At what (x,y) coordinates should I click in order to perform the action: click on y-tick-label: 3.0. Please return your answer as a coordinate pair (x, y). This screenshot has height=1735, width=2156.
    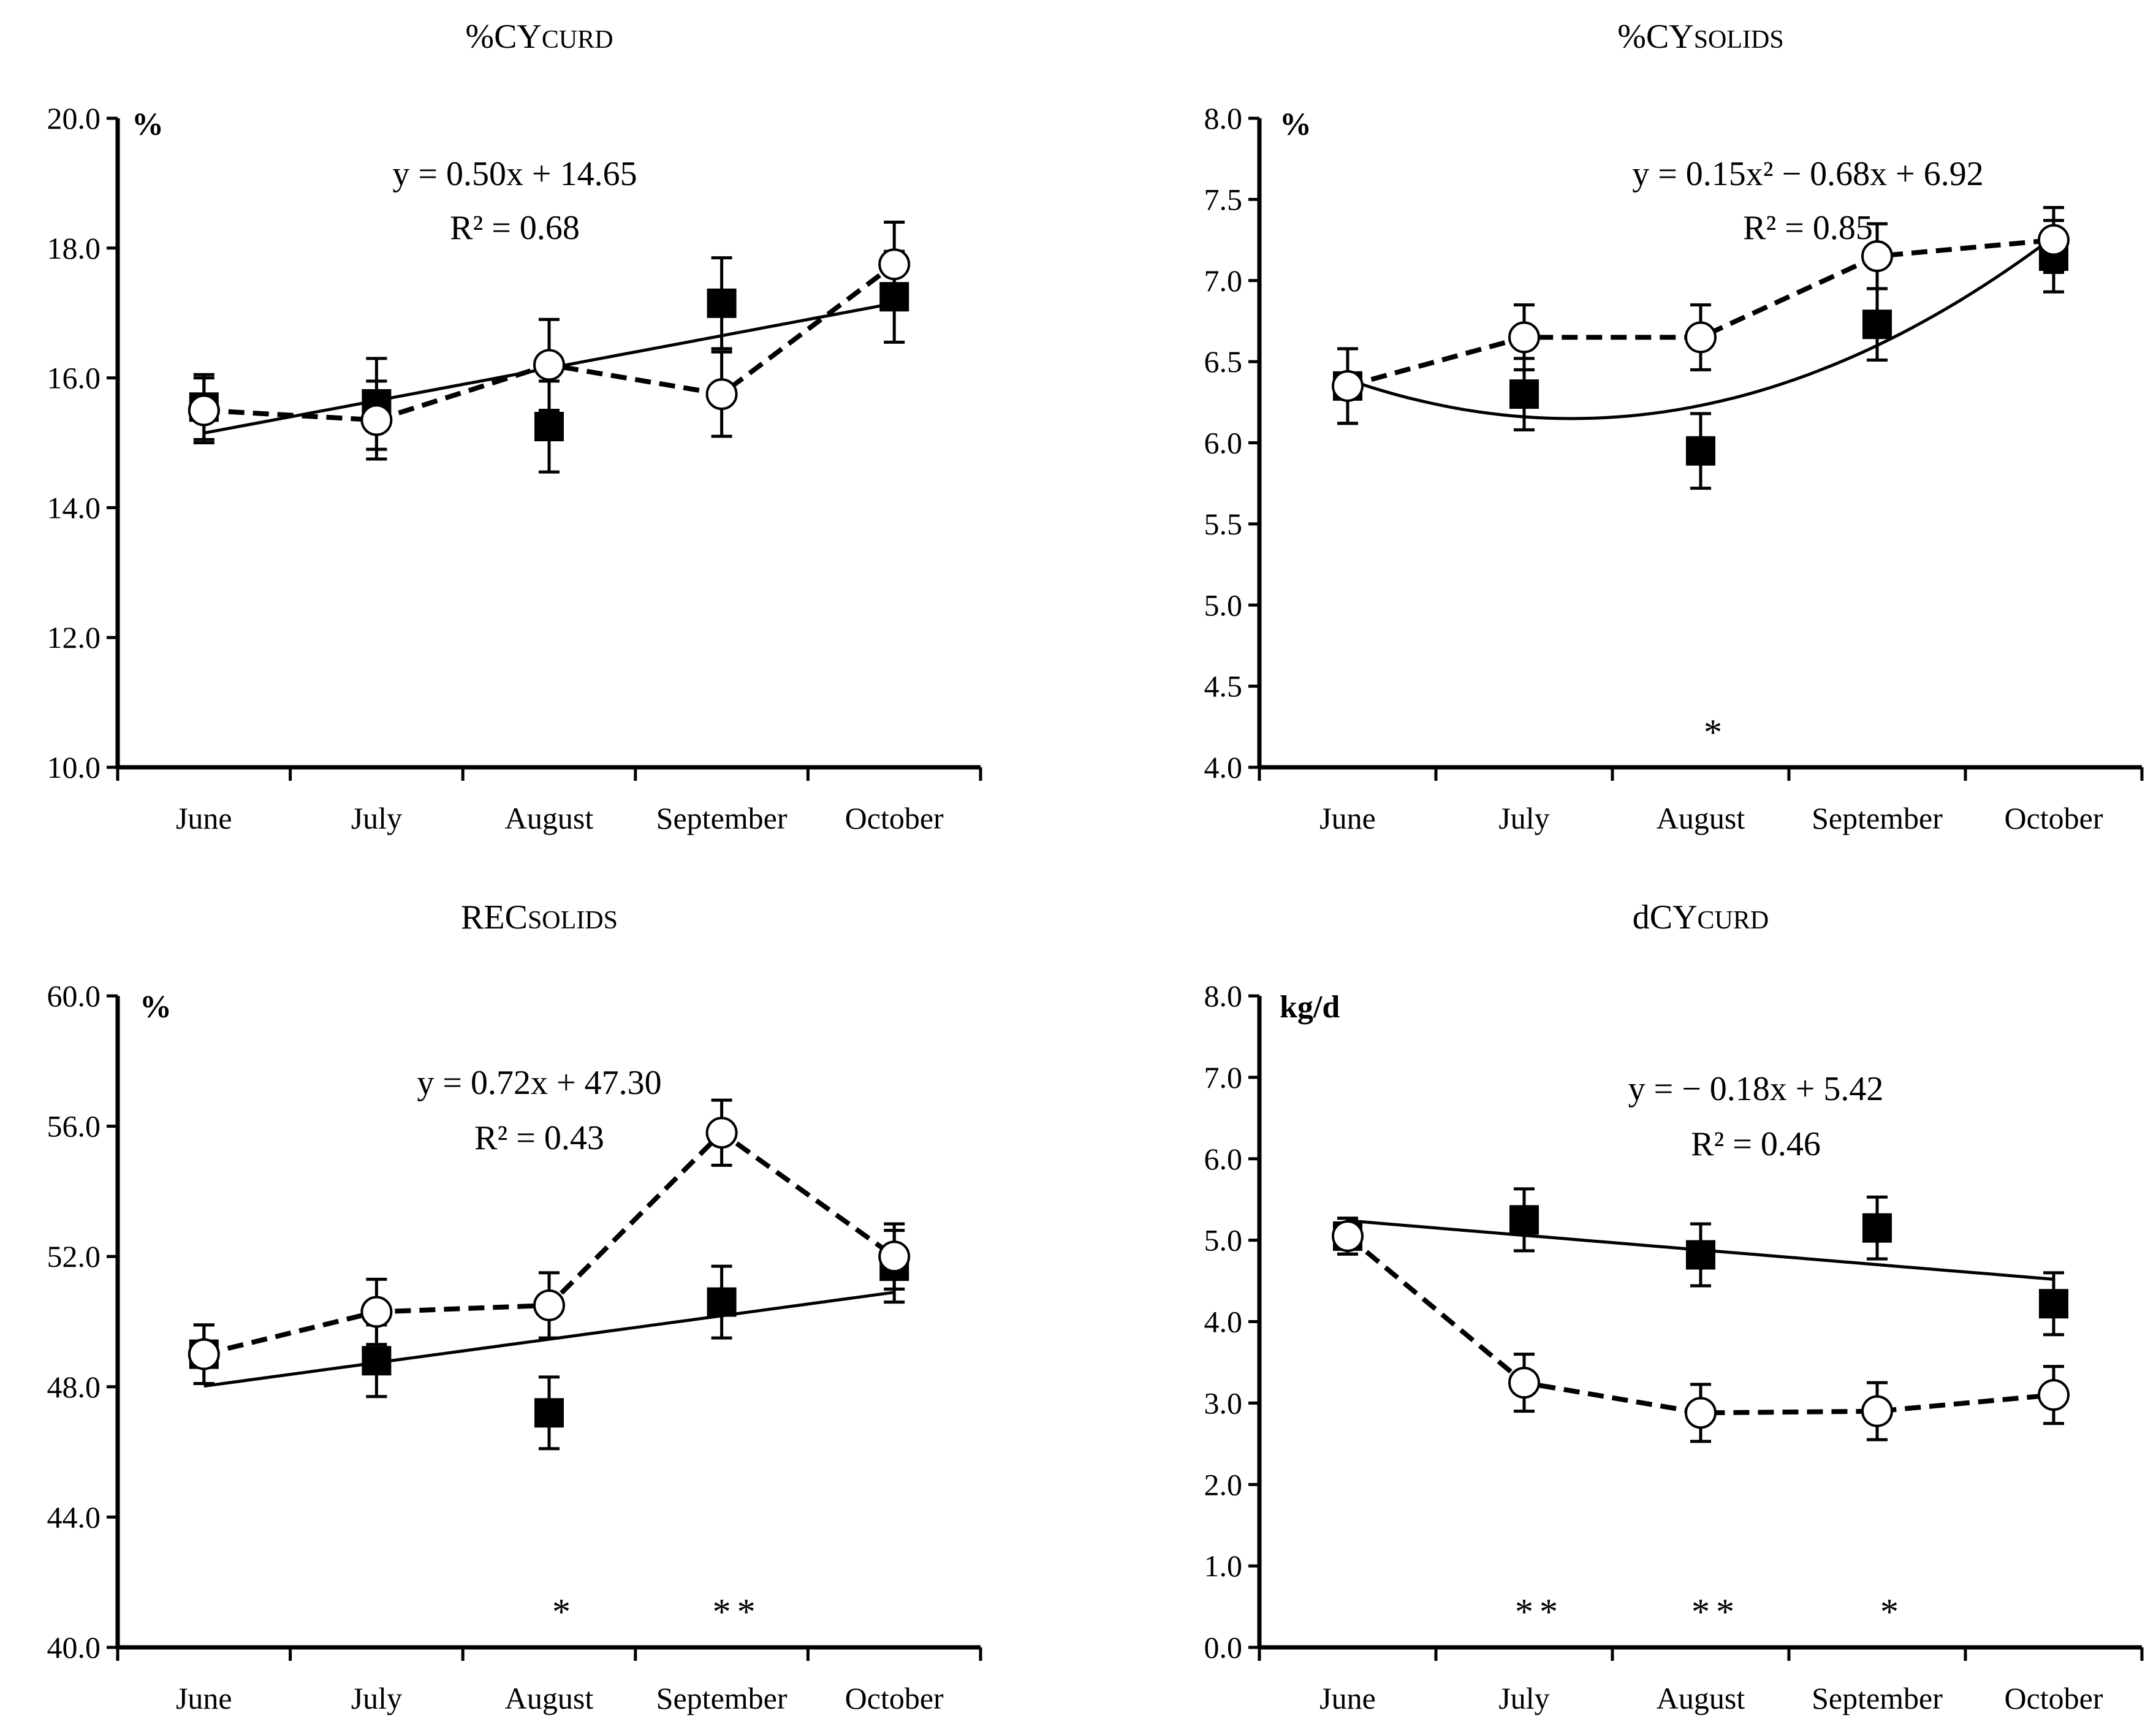
    Looking at the image, I should click on (1224, 1403).